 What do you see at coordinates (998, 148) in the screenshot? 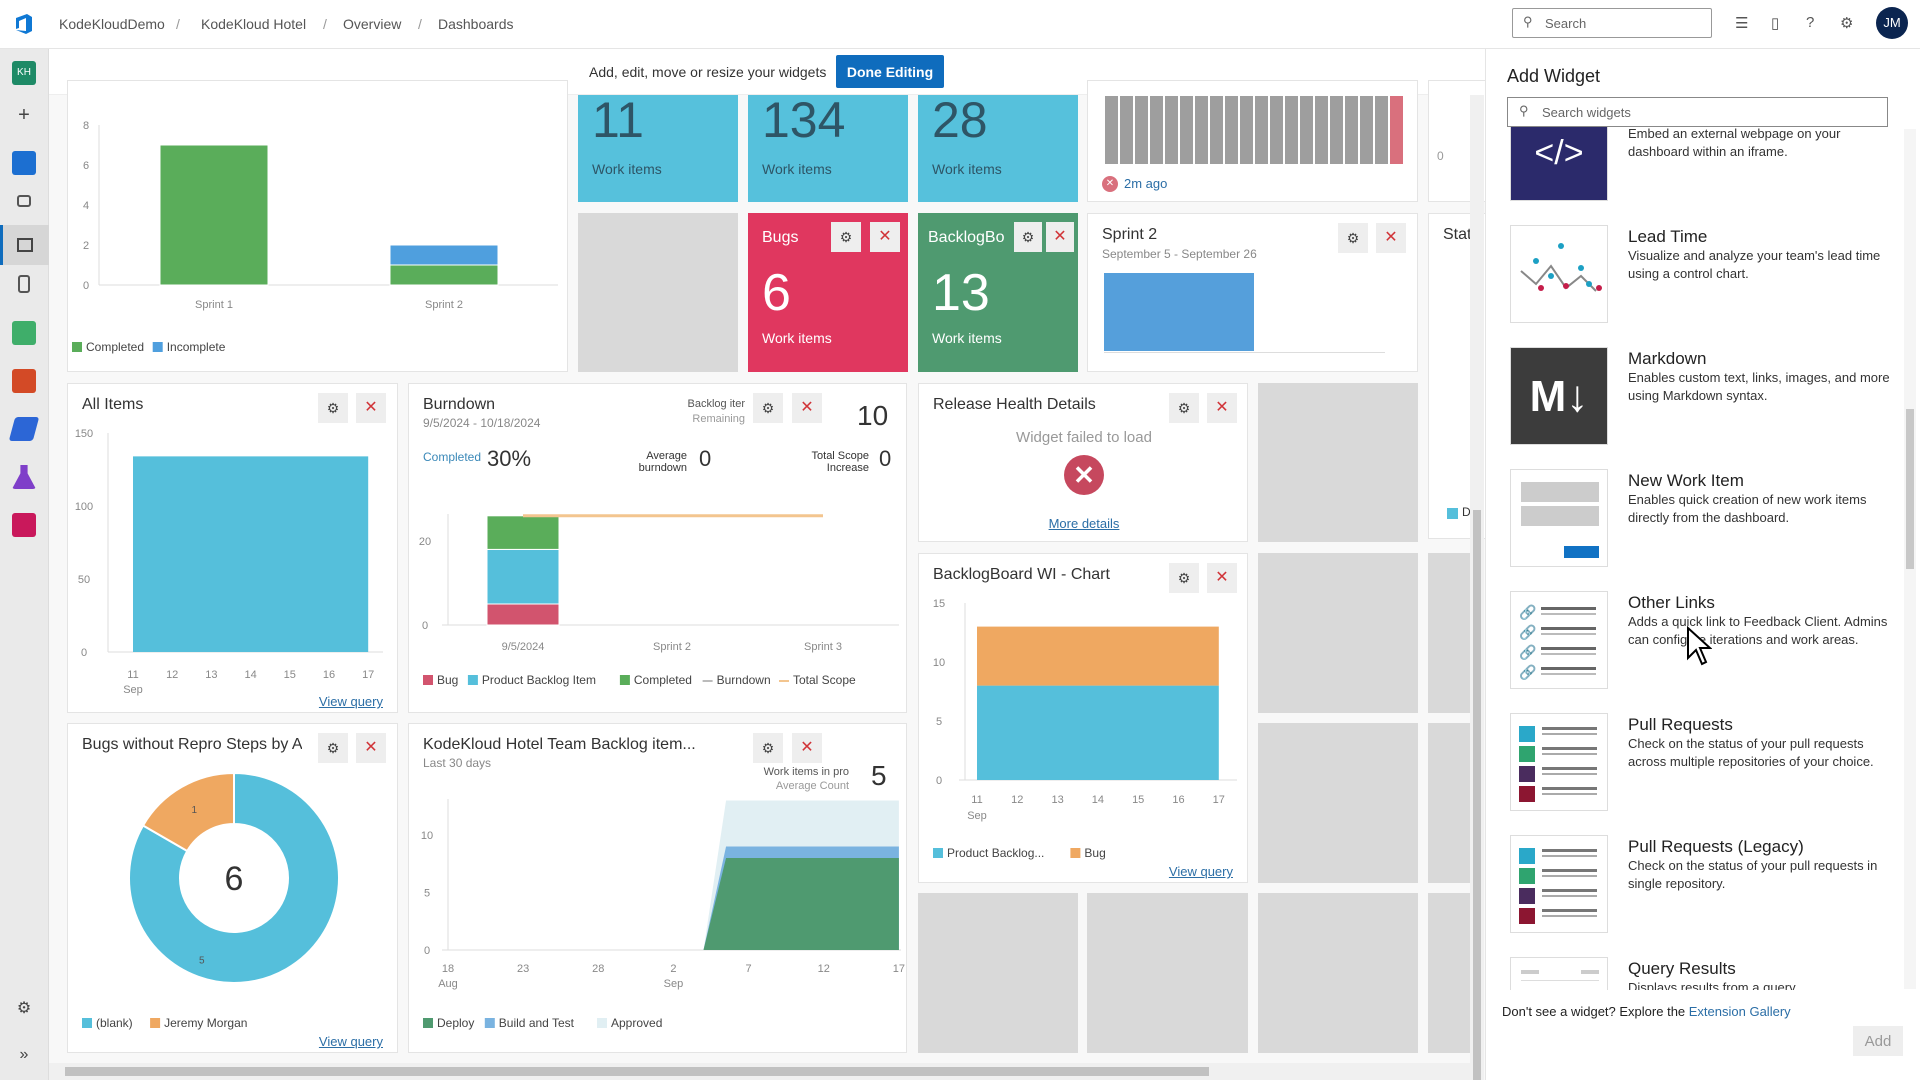
I see `query-tile-28: 28 Work items` at bounding box center [998, 148].